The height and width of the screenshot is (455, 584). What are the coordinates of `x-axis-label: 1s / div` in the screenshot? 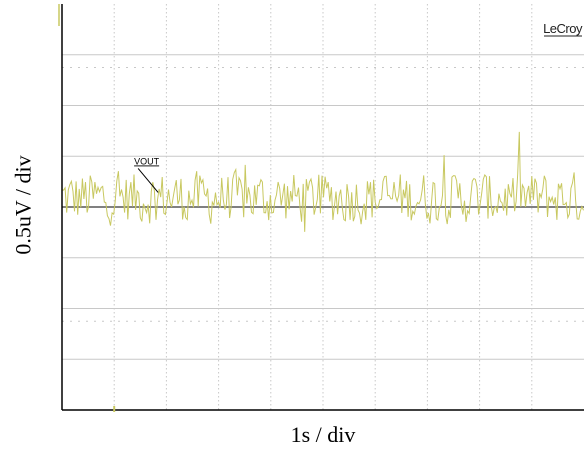 It's located at (323, 434).